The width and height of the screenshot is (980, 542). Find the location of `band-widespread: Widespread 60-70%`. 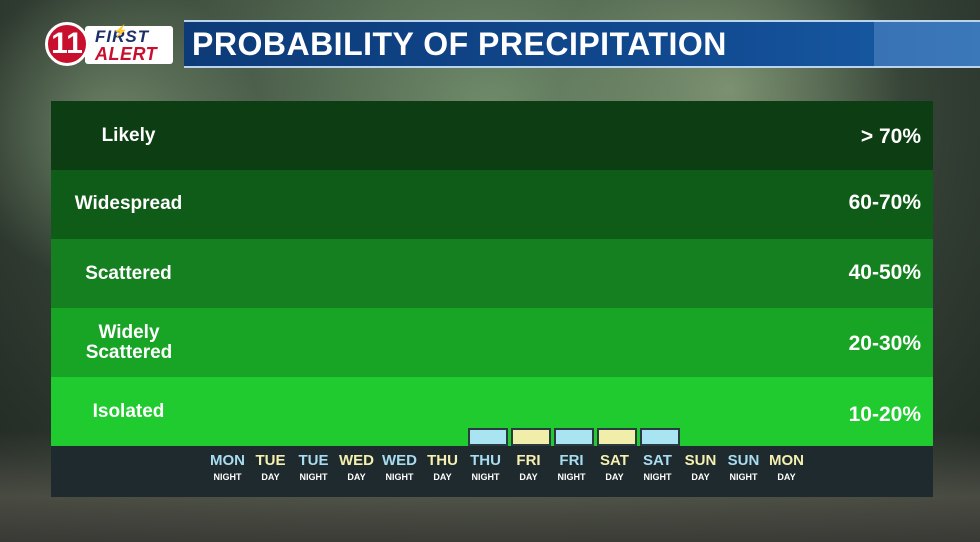

band-widespread: Widespread 60-70% is located at coordinates (492, 204).